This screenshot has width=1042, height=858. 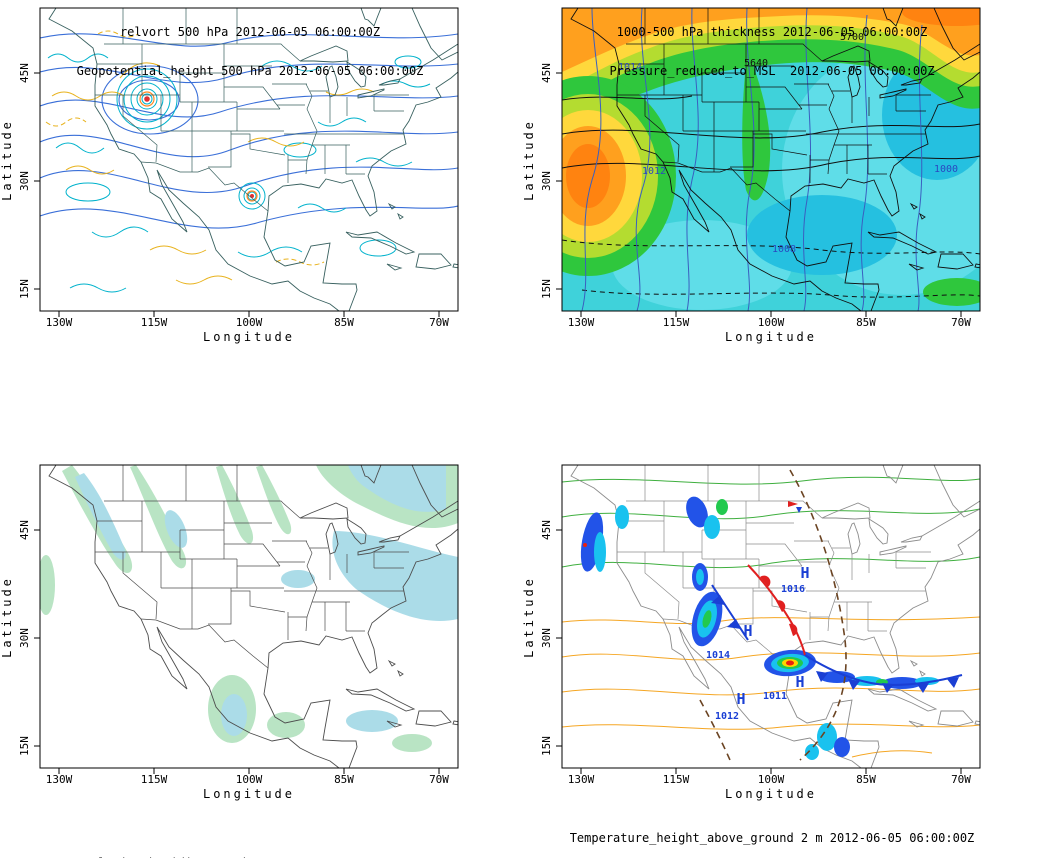 I want to click on high-pressure-markers: H 1016 H 1014 H 1011 H 1012, so click(x=758, y=643).